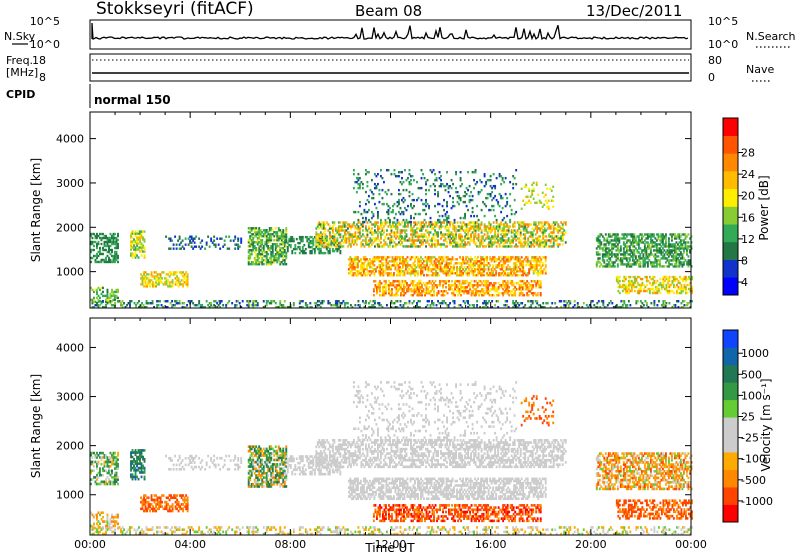  What do you see at coordinates (19, 60) in the screenshot?
I see `freq-label: Freq.` at bounding box center [19, 60].